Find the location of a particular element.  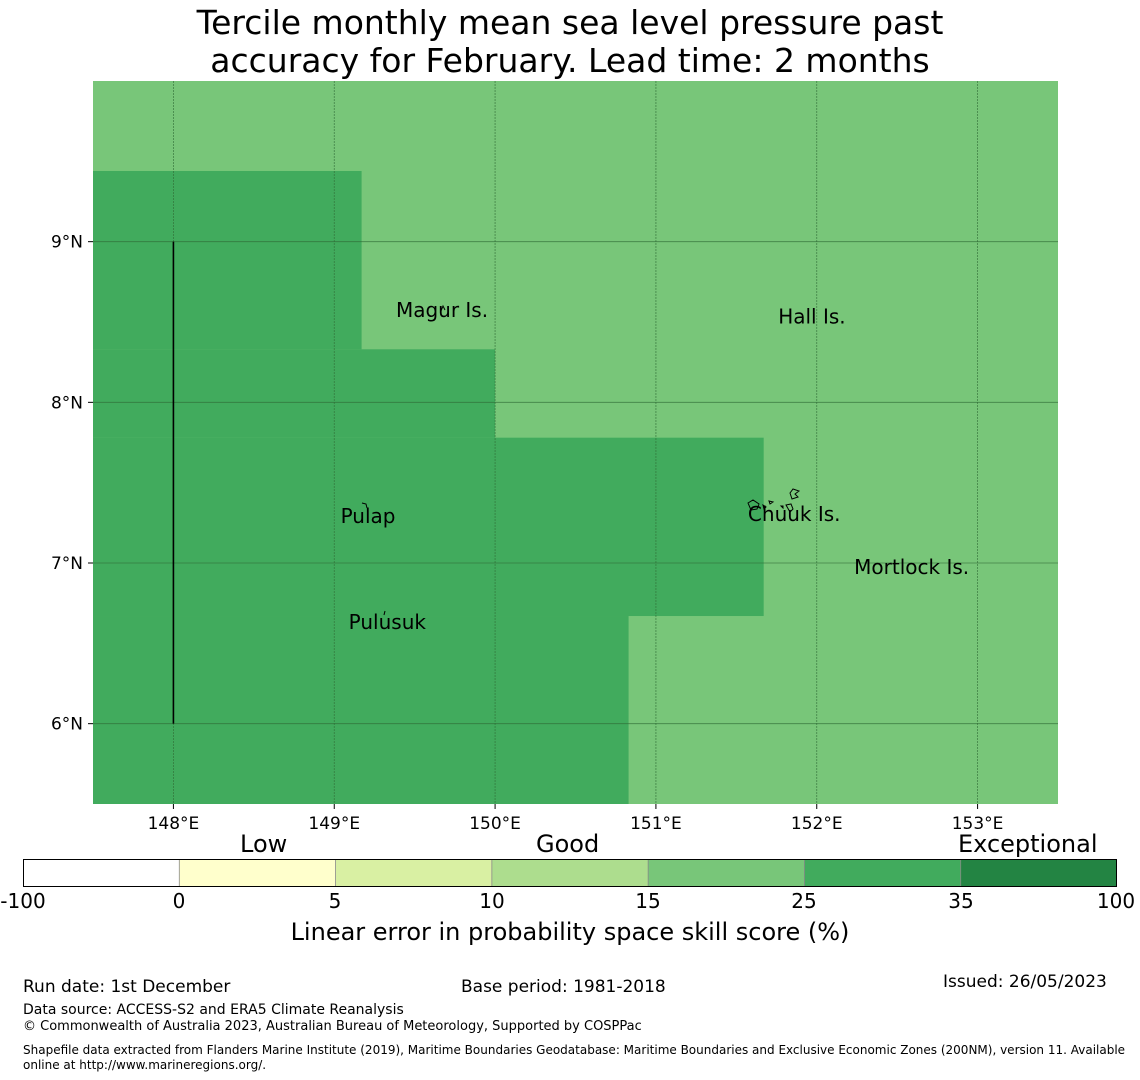

colorbar-tick-label: 10 is located at coordinates (492, 901).